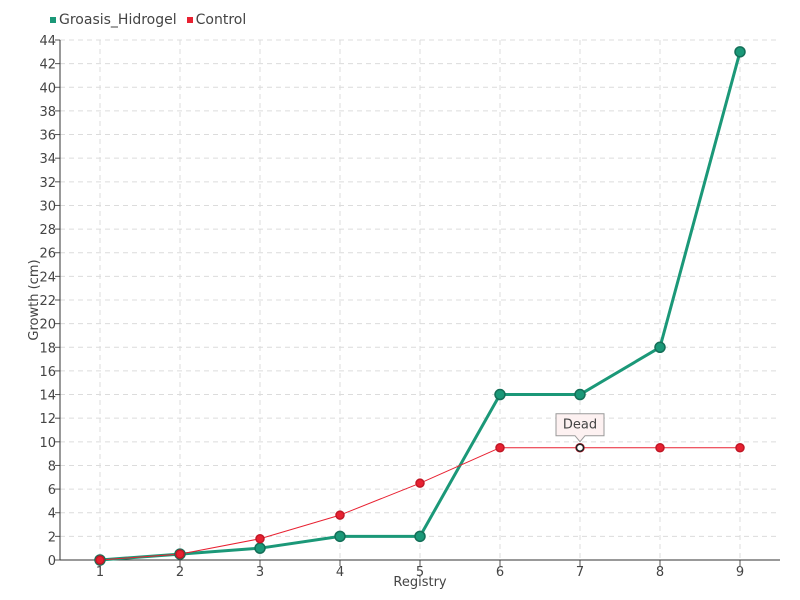  I want to click on x-tick-label: 8, so click(660, 572).